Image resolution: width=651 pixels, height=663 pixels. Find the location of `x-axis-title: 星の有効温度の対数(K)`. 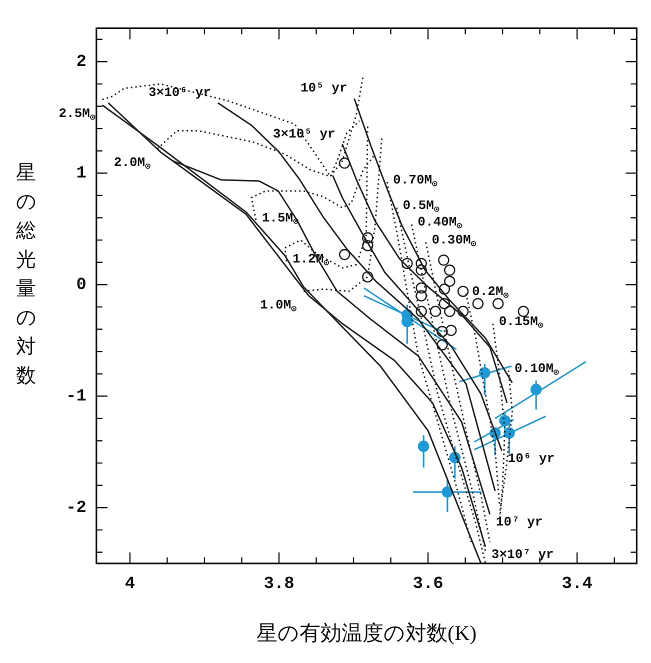

x-axis-title: 星の有効温度の対数(K) is located at coordinates (366, 632).